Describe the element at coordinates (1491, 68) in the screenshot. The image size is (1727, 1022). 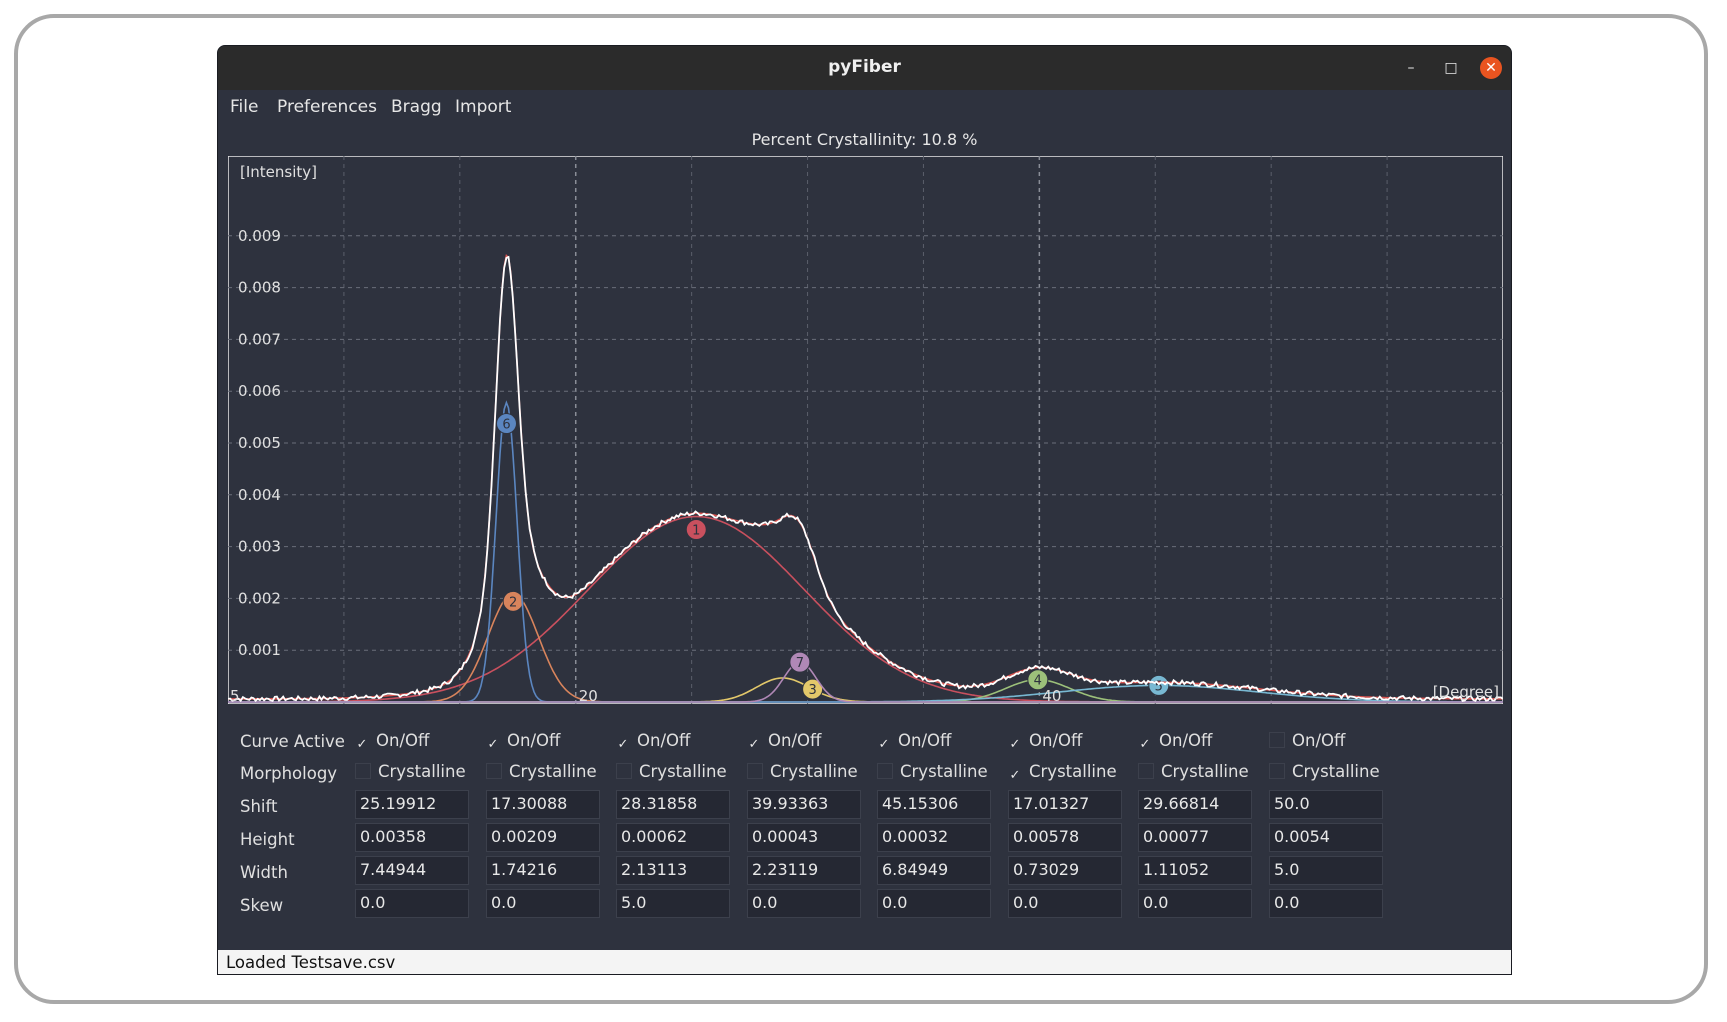
I see `close-button: ✕` at that location.